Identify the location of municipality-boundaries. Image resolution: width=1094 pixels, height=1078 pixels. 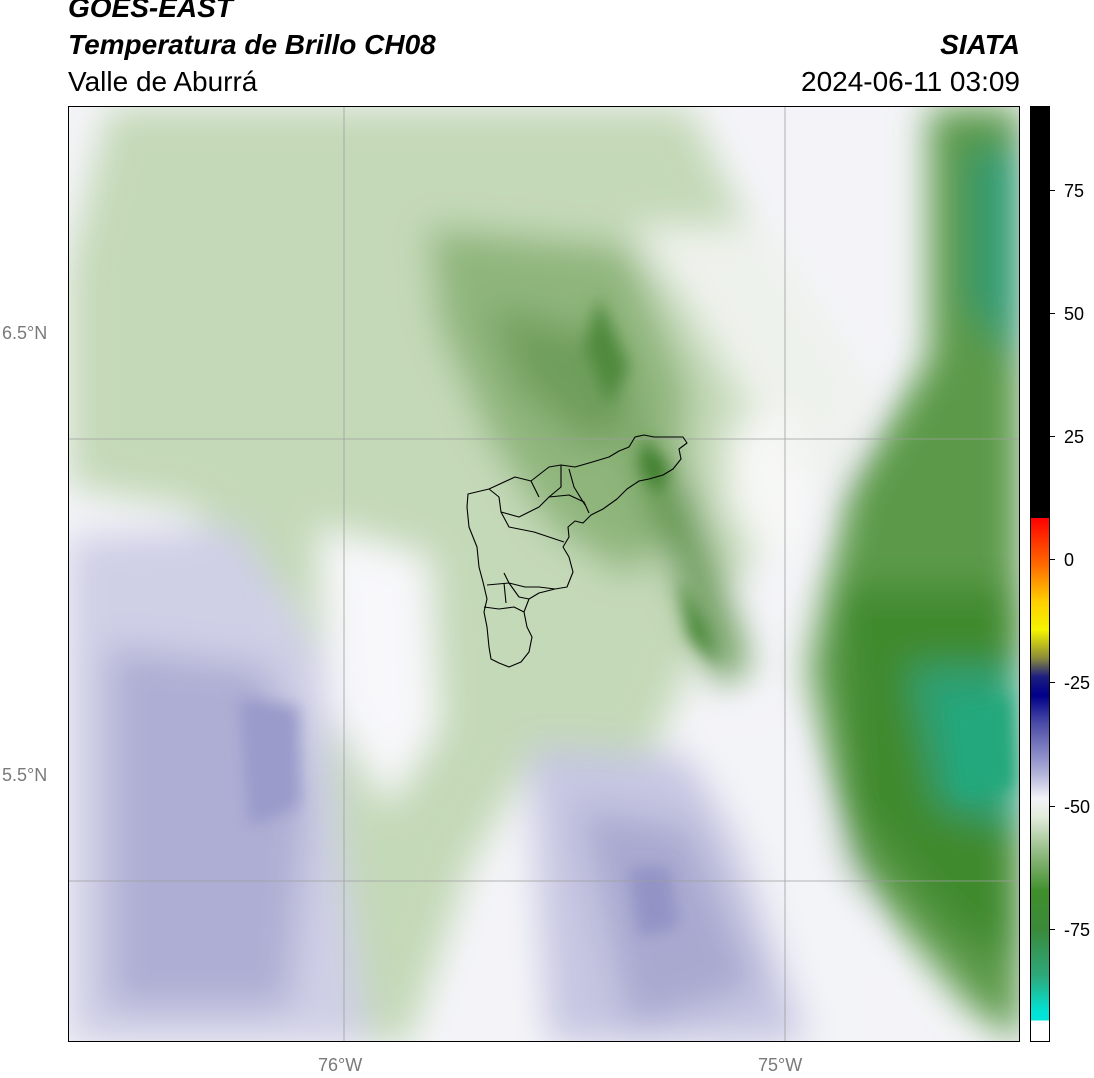
(577, 551).